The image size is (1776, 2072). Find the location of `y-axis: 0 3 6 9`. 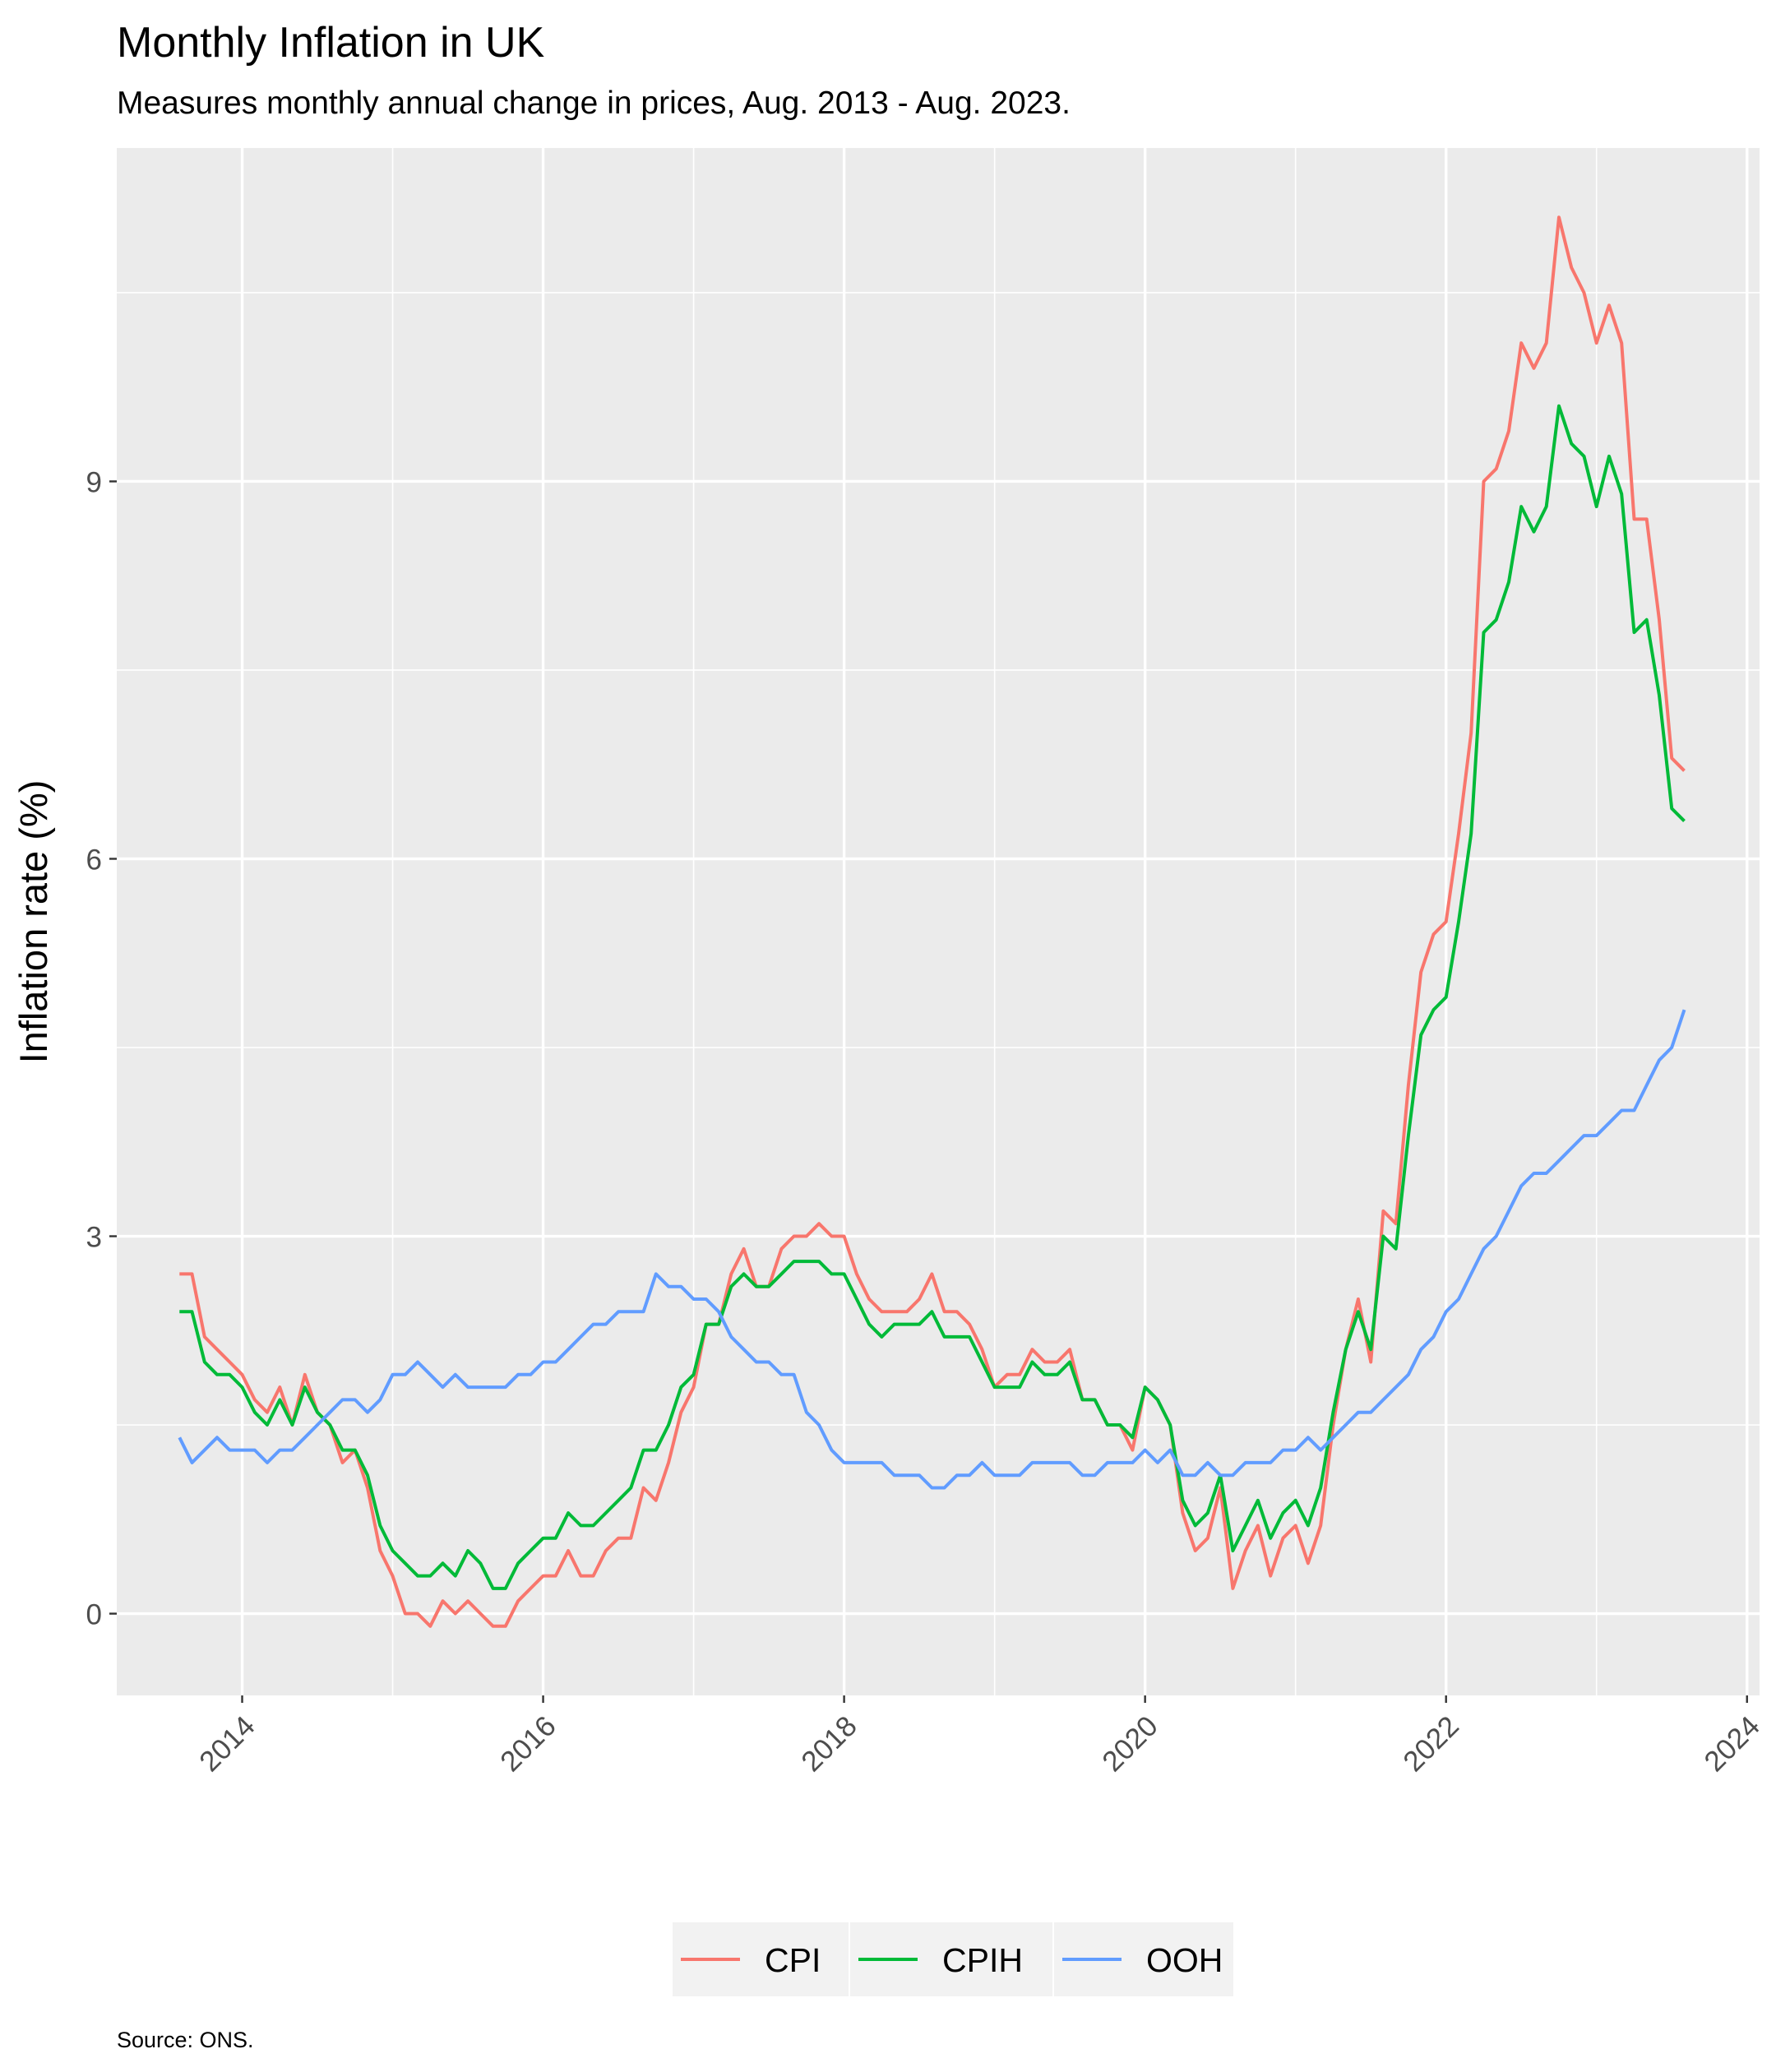

y-axis: 0 3 6 9 is located at coordinates (101, 1048).